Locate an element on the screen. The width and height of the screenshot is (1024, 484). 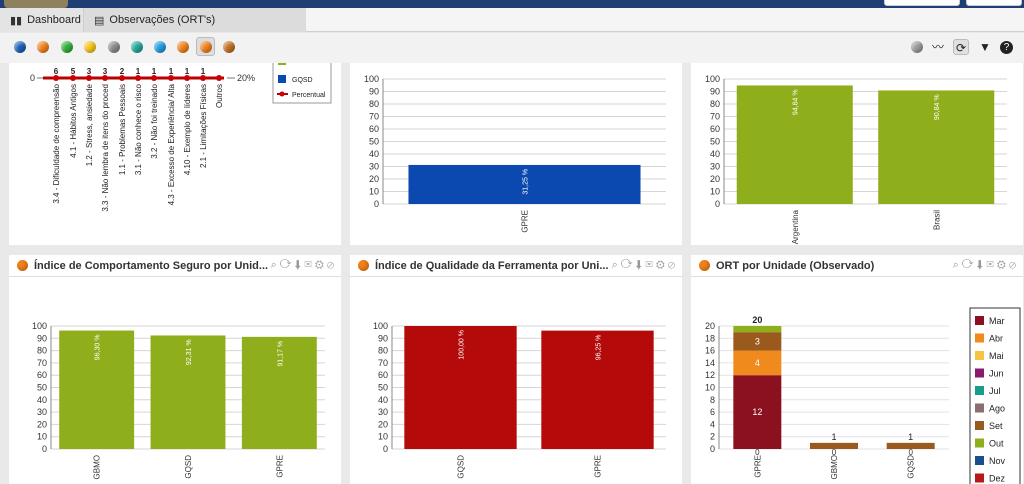
status-dot-icon is located at coordinates (917, 47).